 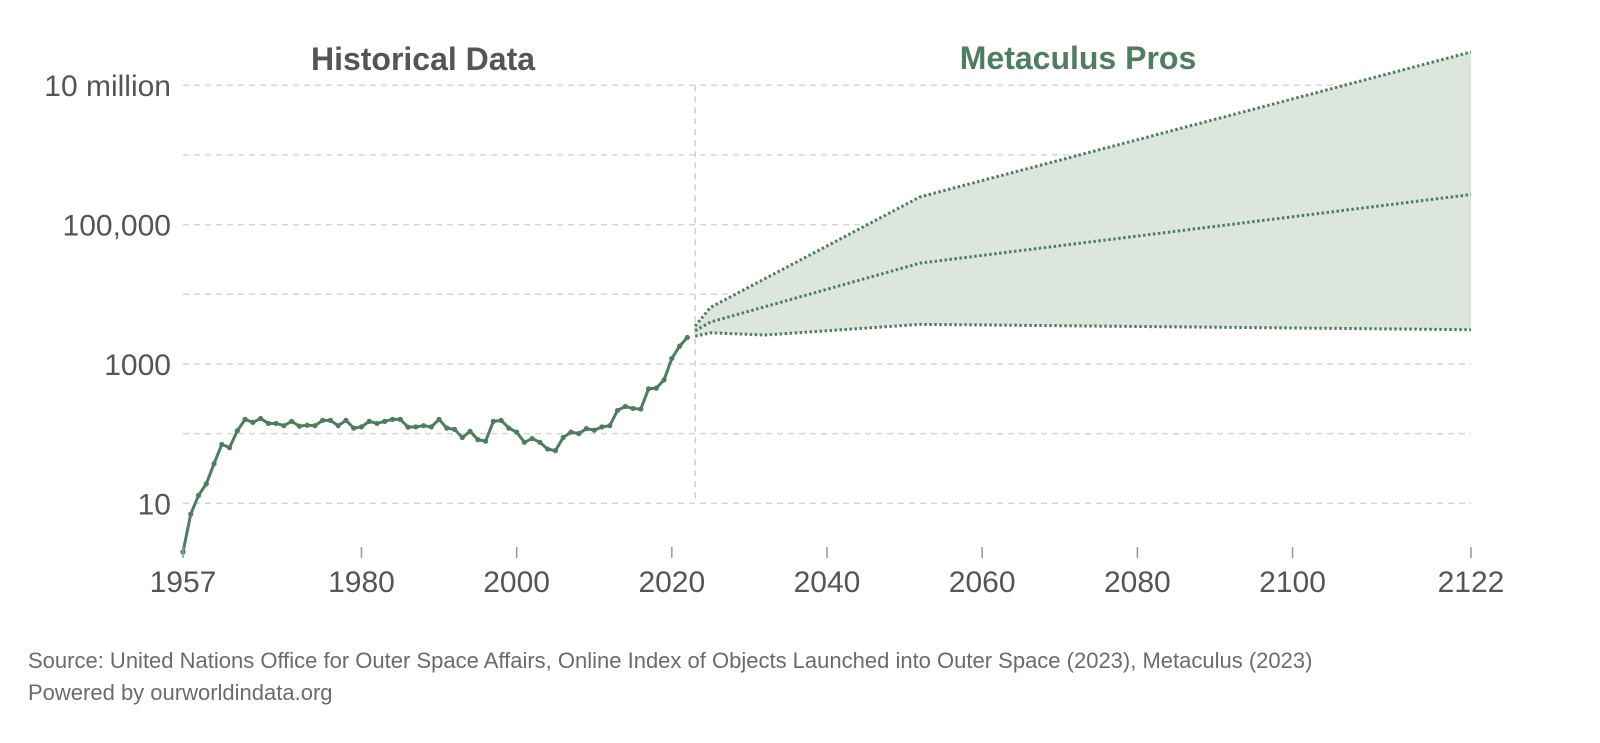 What do you see at coordinates (435, 444) in the screenshot?
I see `historical-line` at bounding box center [435, 444].